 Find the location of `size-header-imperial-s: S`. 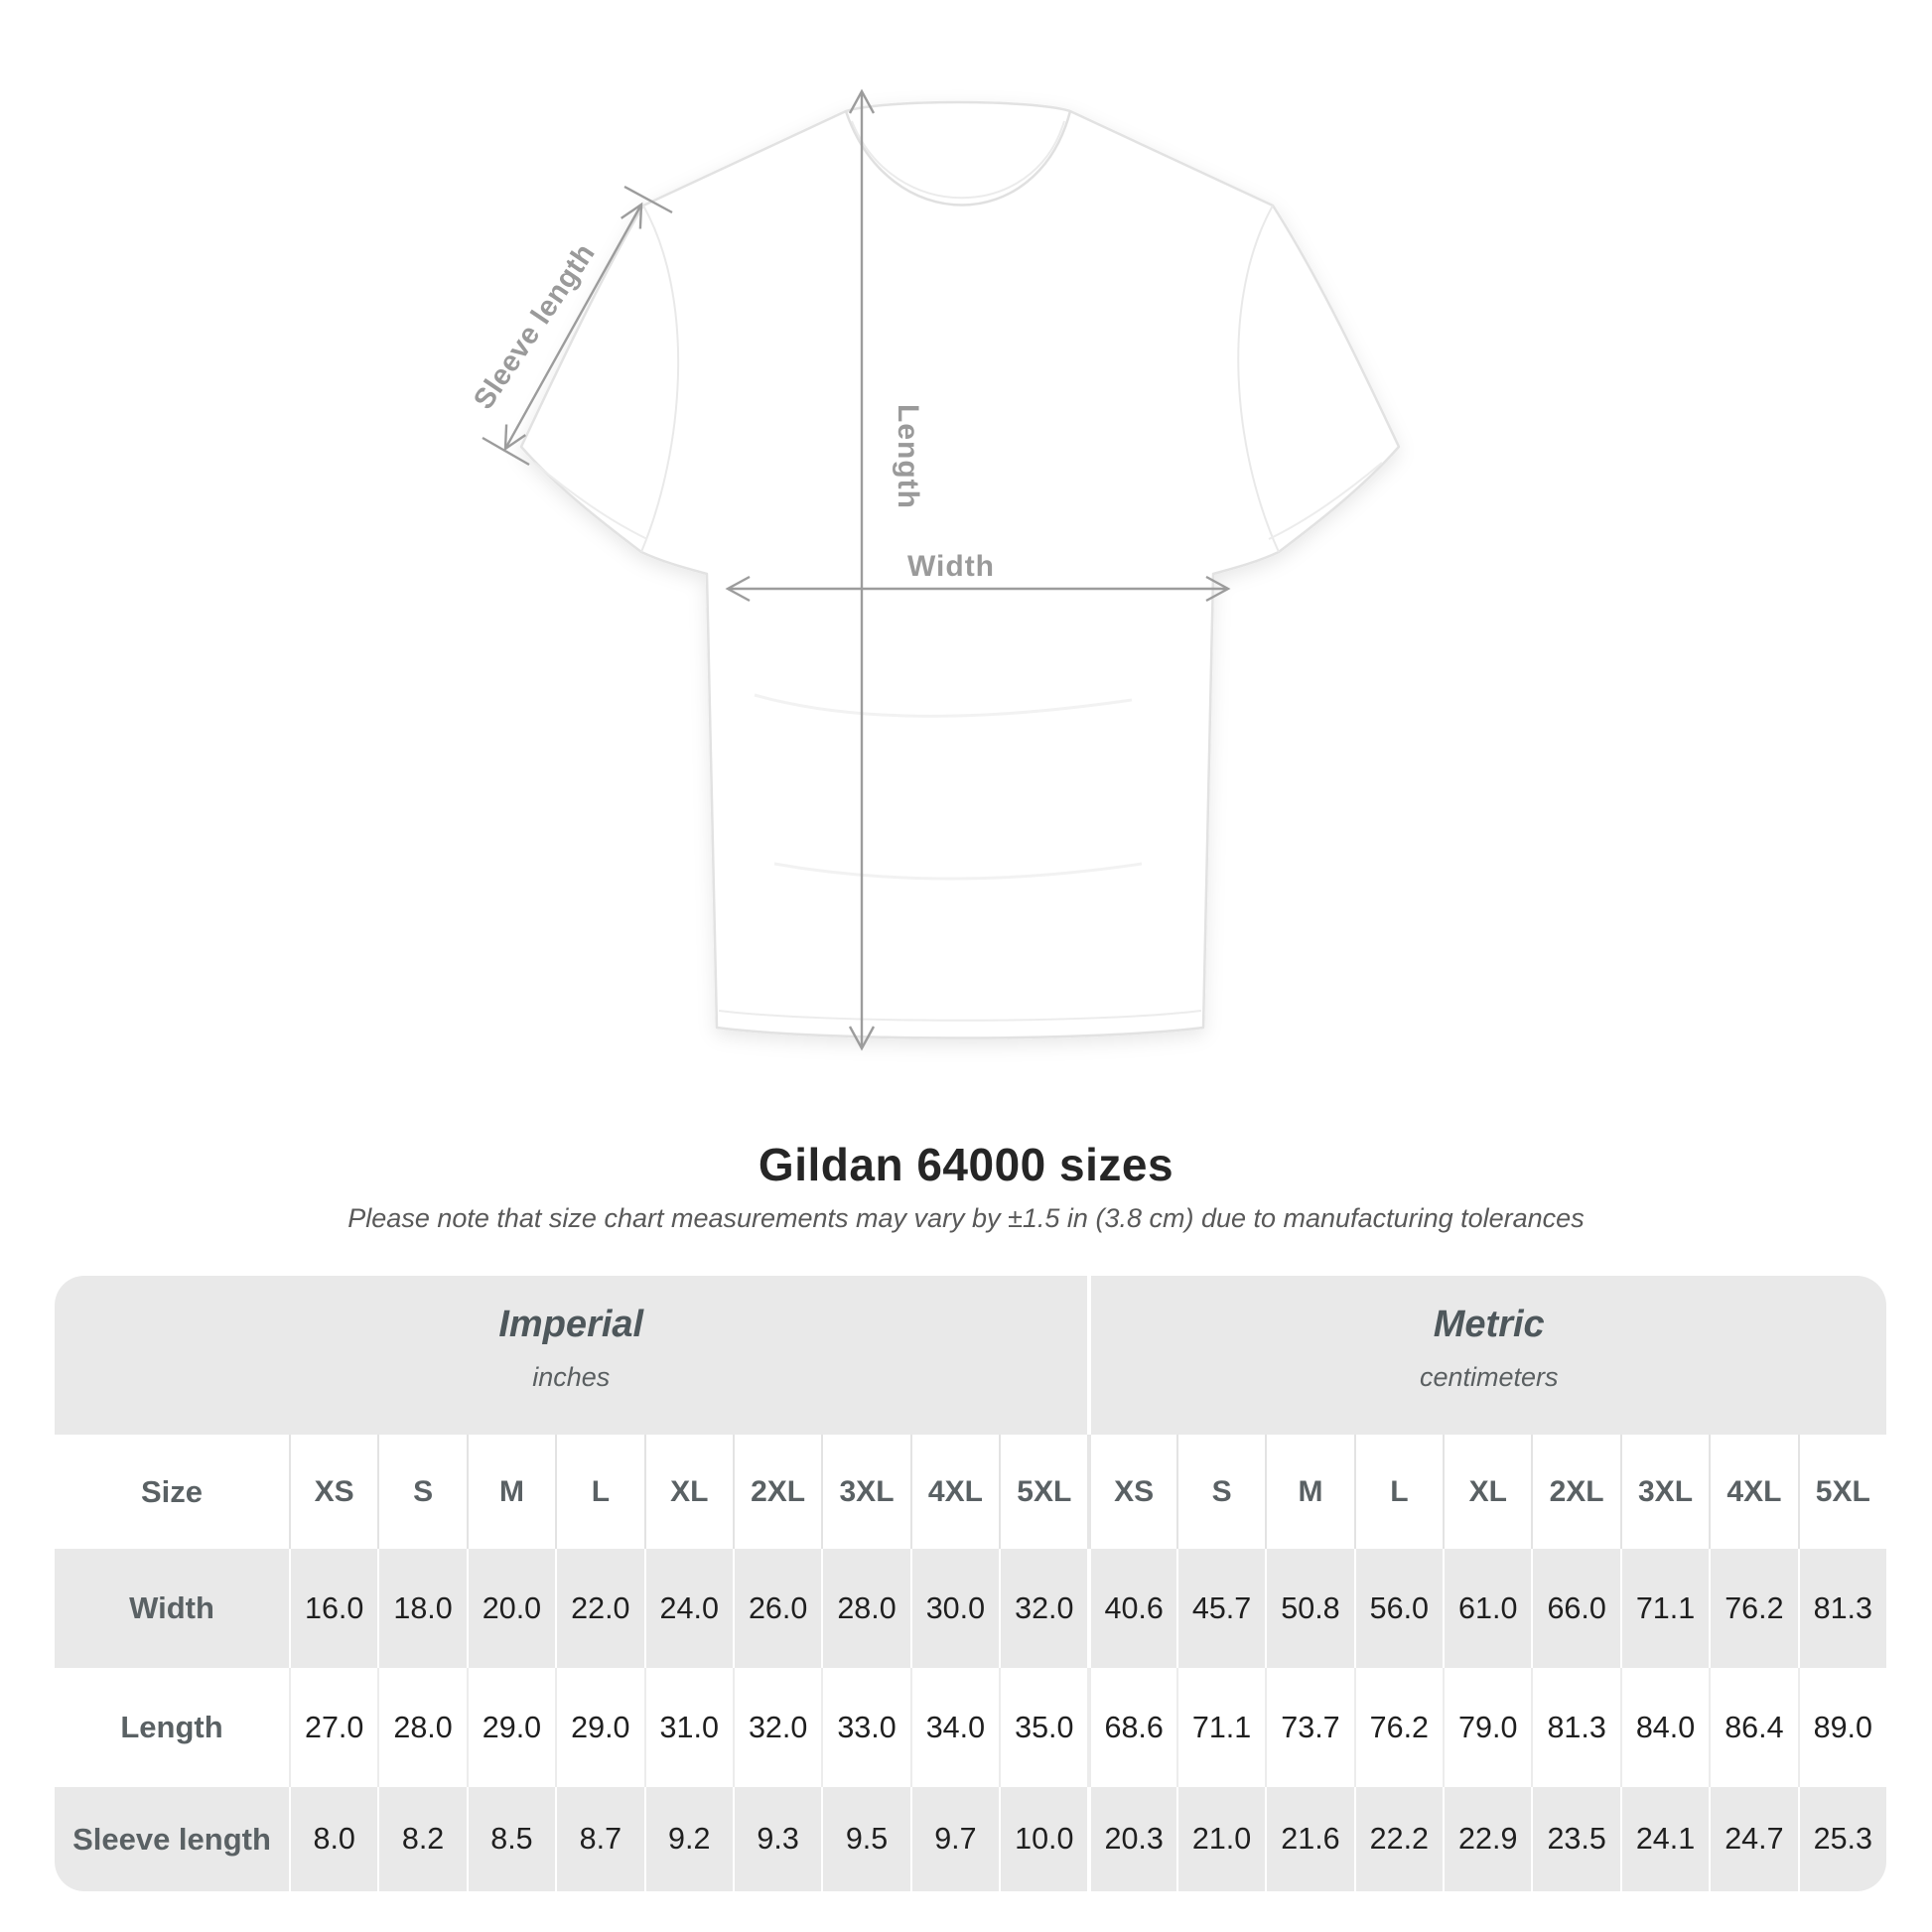

size-header-imperial-s: S is located at coordinates (422, 1492).